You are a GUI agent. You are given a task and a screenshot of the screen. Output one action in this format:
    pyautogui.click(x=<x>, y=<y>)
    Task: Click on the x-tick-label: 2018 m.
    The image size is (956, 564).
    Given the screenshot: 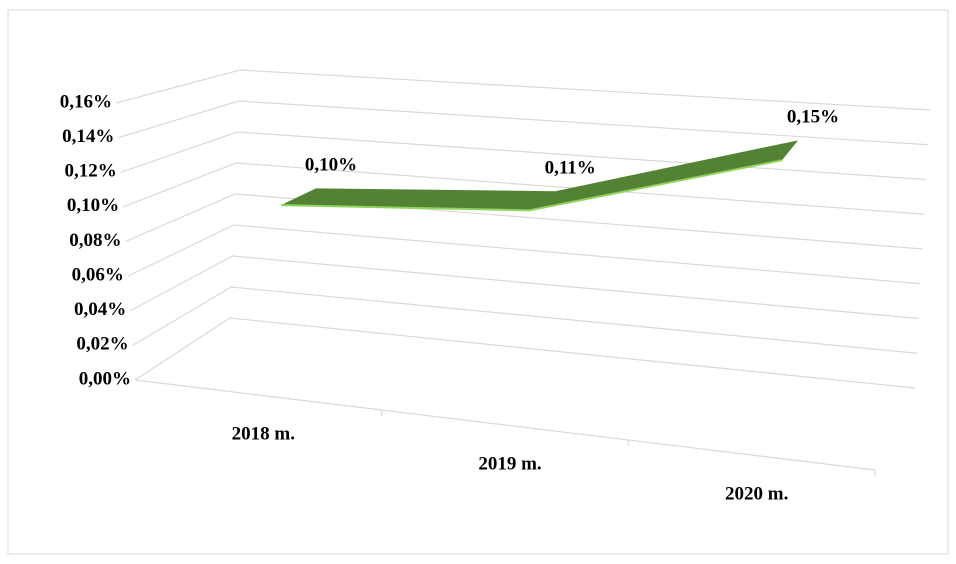 What is the action you would take?
    pyautogui.click(x=263, y=433)
    